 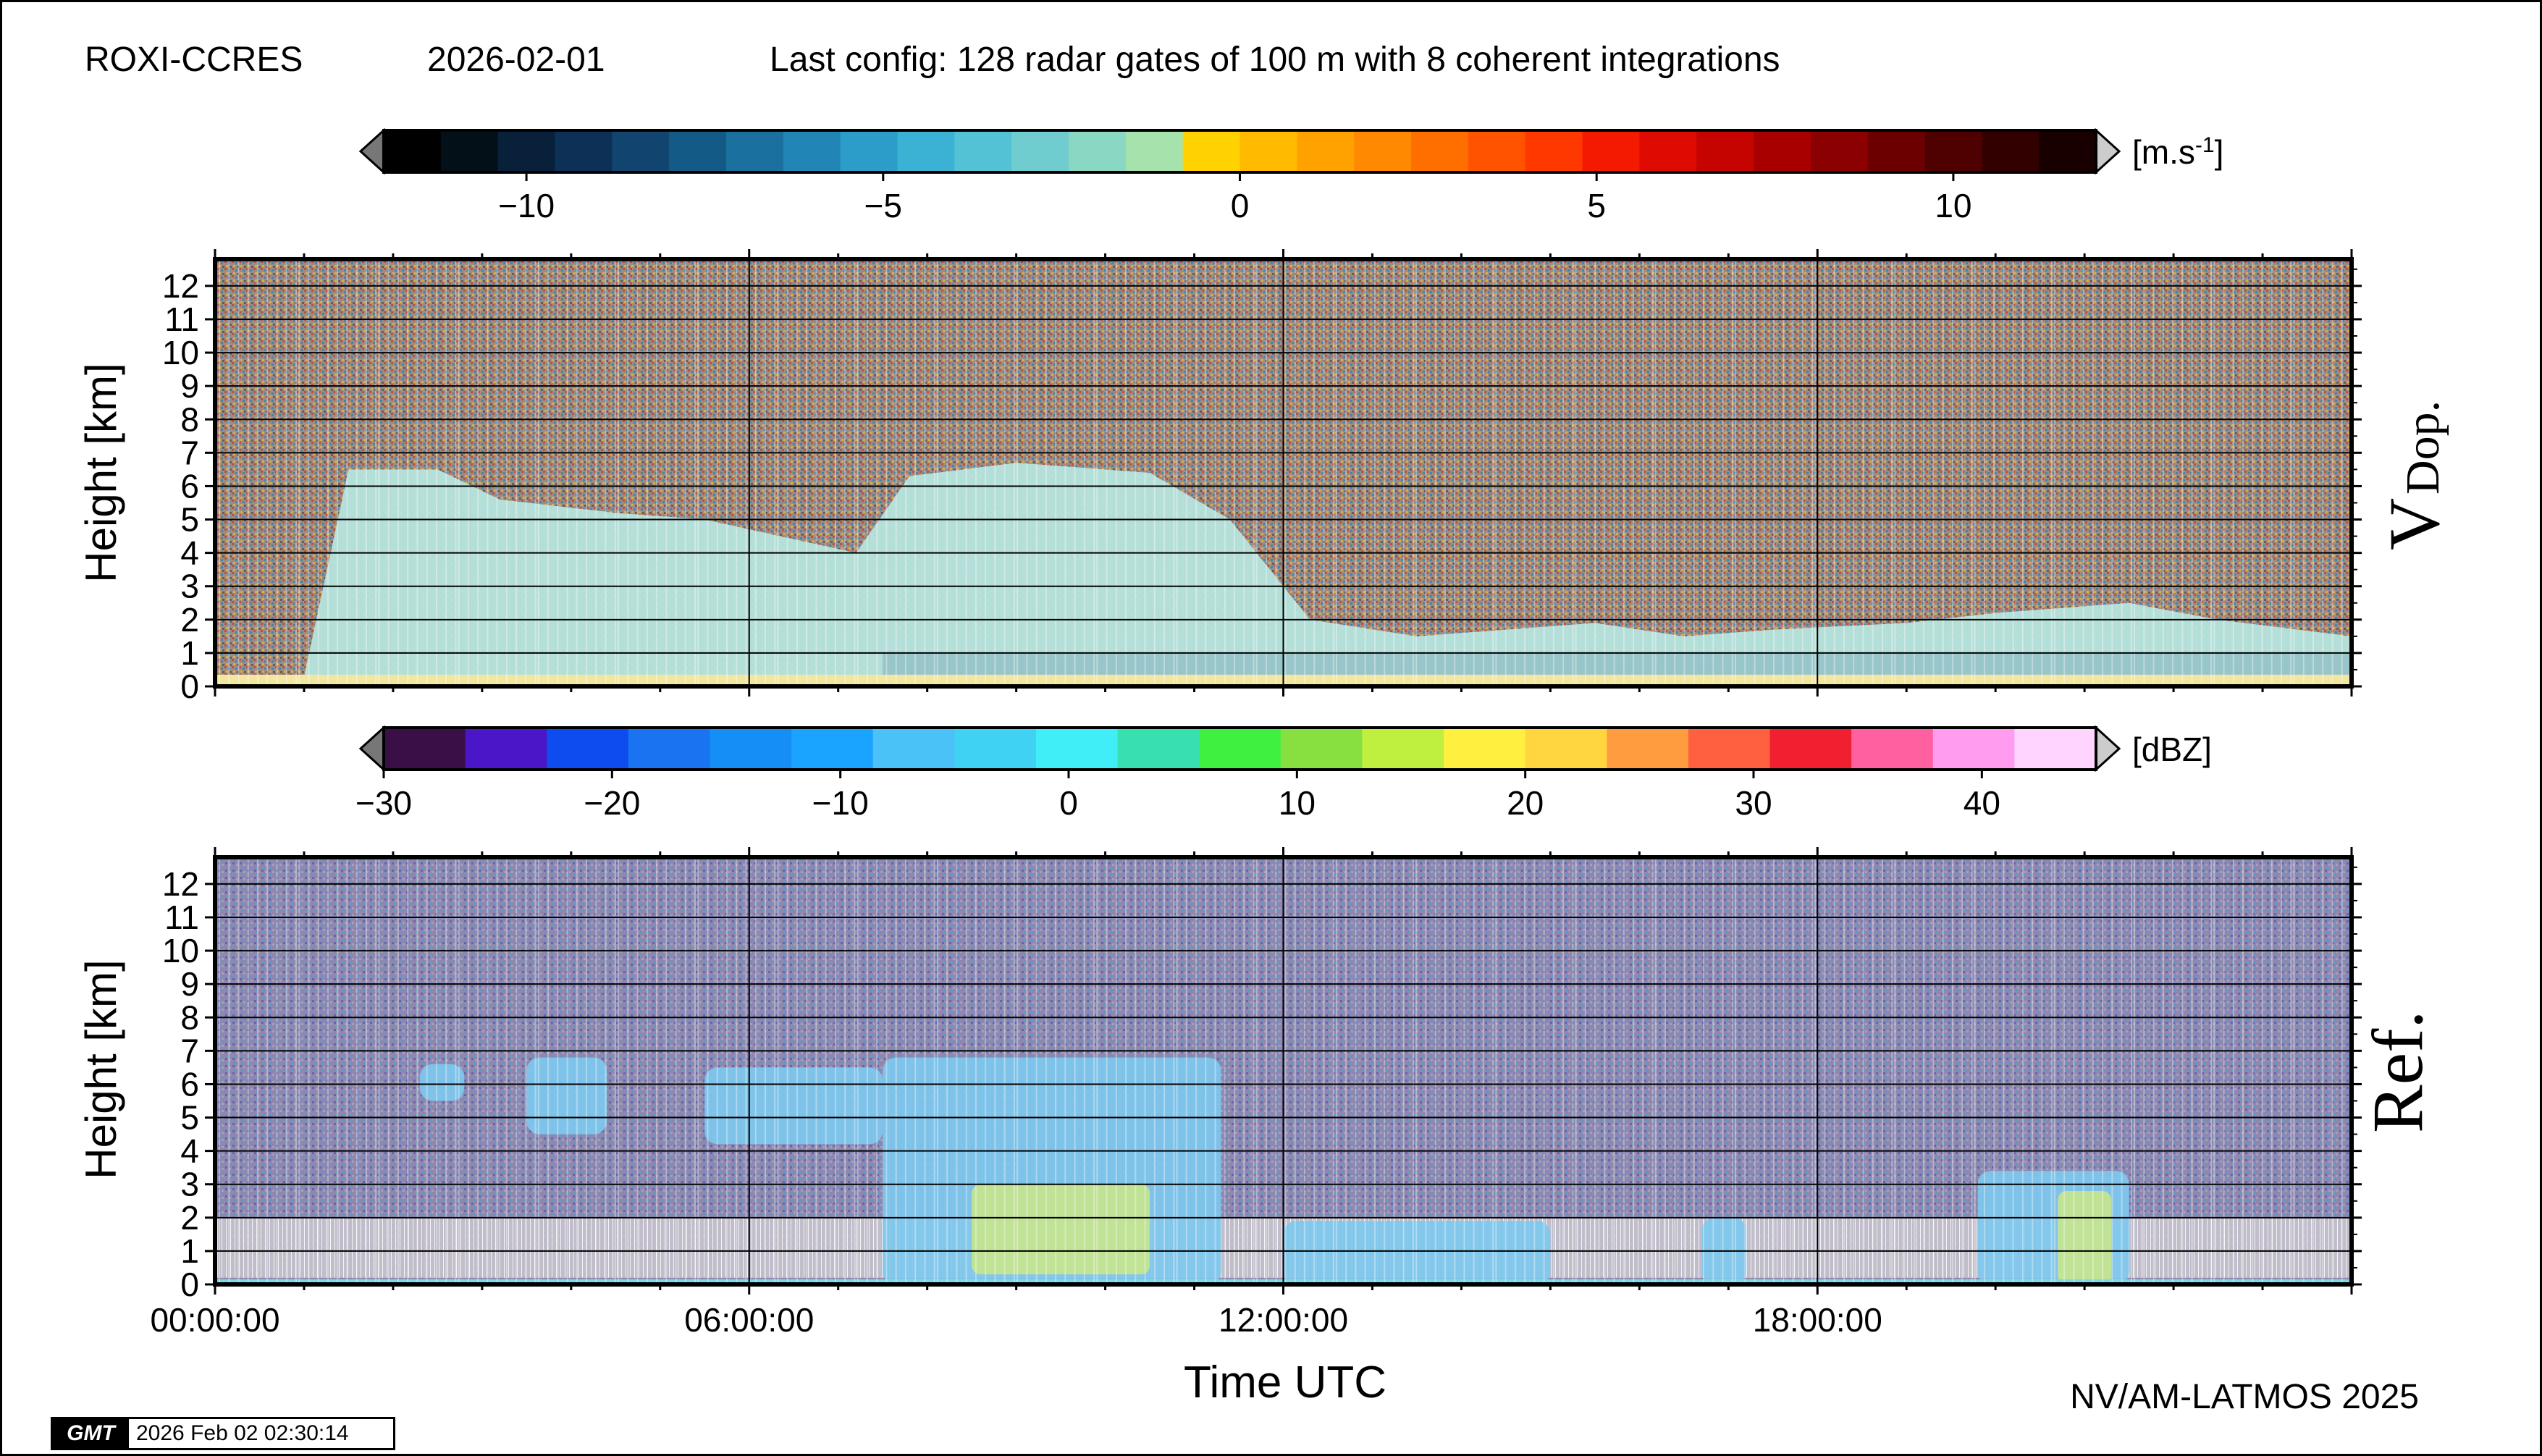 What do you see at coordinates (1817, 1320) in the screenshot?
I see `x-tick-label: 18:00:00` at bounding box center [1817, 1320].